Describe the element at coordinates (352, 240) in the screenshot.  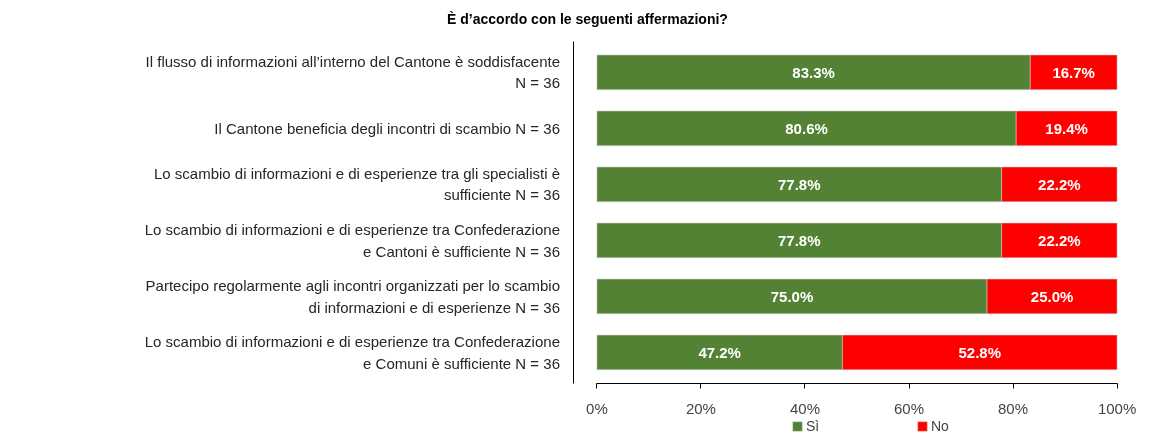
I see `y-tick-label: Lo scambio di informazioni e di esperienze tra Confederazione e Cantoni è sufficiente N = 36` at that location.